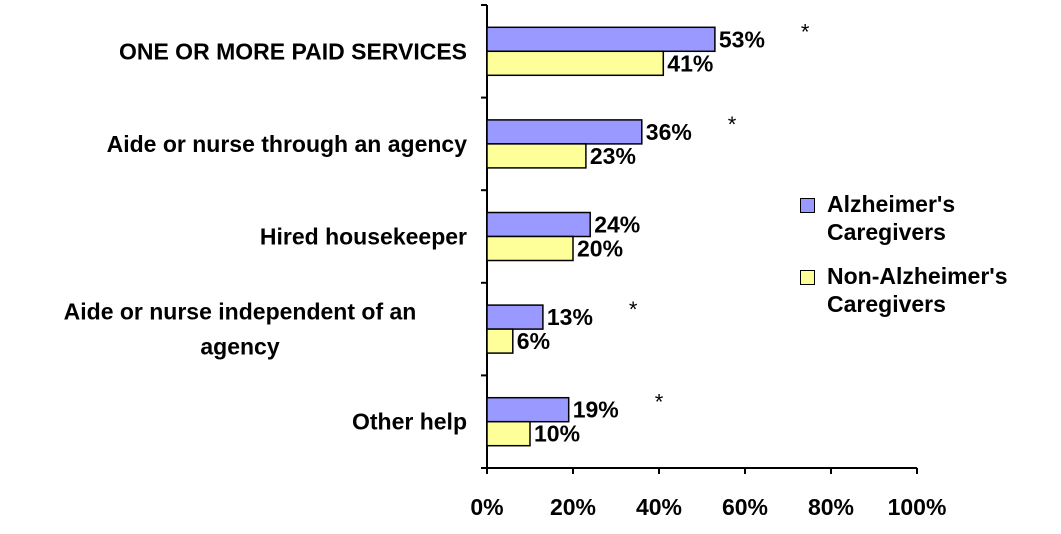 This screenshot has width=1061, height=534. I want to click on x-tick-label: 40%, so click(659, 507).